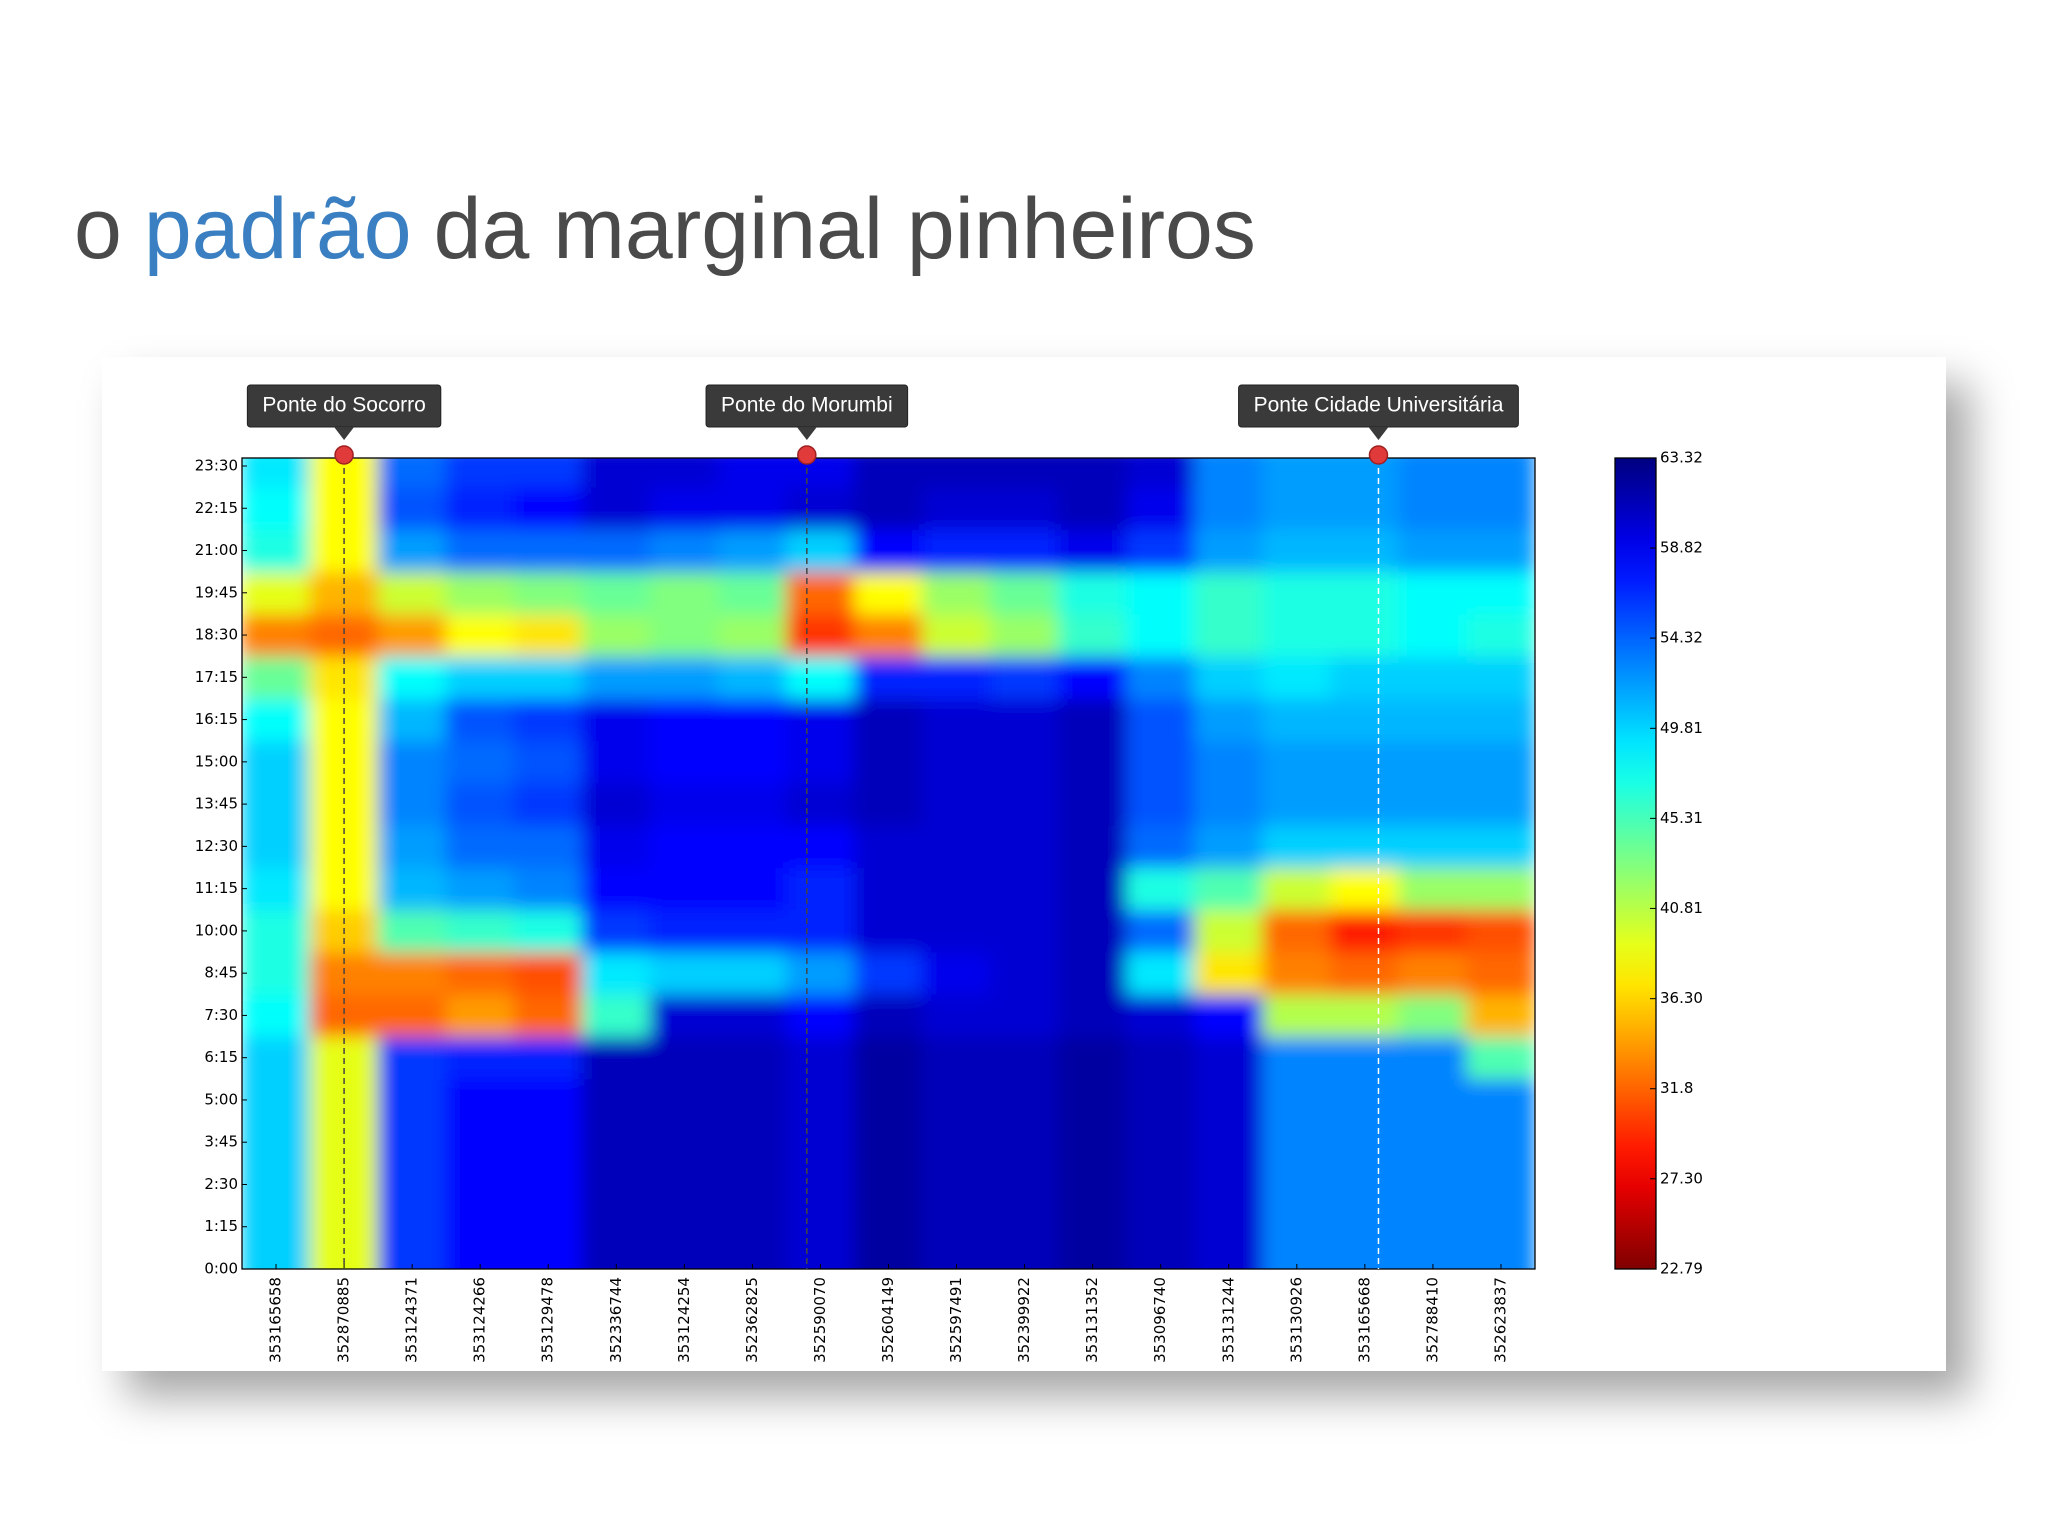 The height and width of the screenshot is (1536, 2048). I want to click on callout-label: Ponte do Morumbi, so click(807, 405).